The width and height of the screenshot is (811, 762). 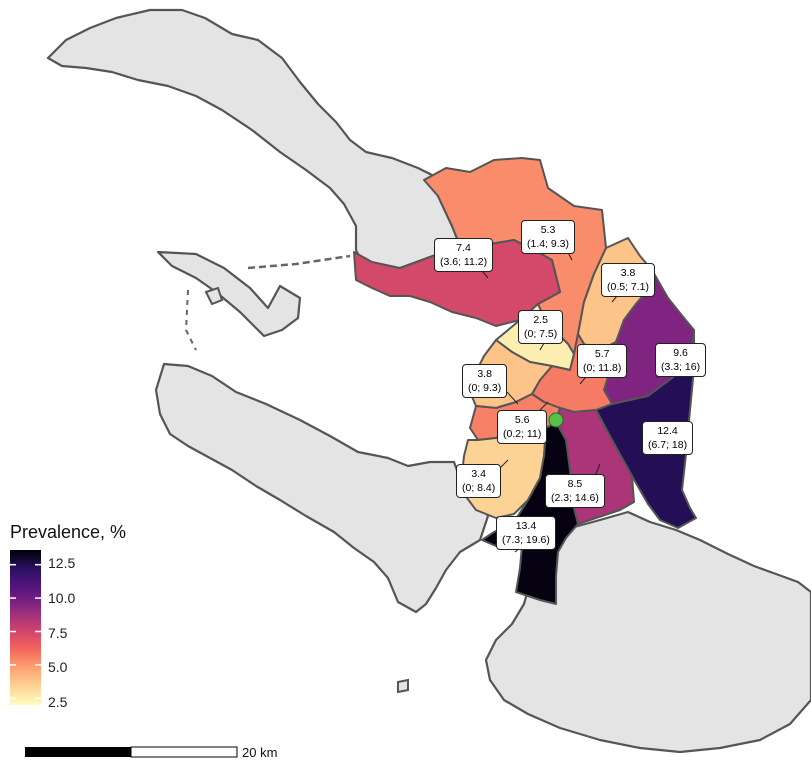 I want to click on legend-title: Prevalence, %, so click(x=68, y=532).